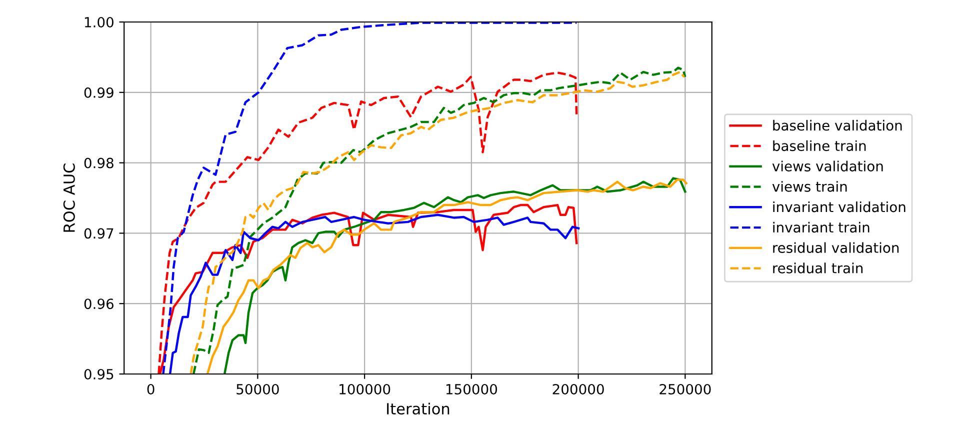  I want to click on x-axis-title: Iteration, so click(418, 408).